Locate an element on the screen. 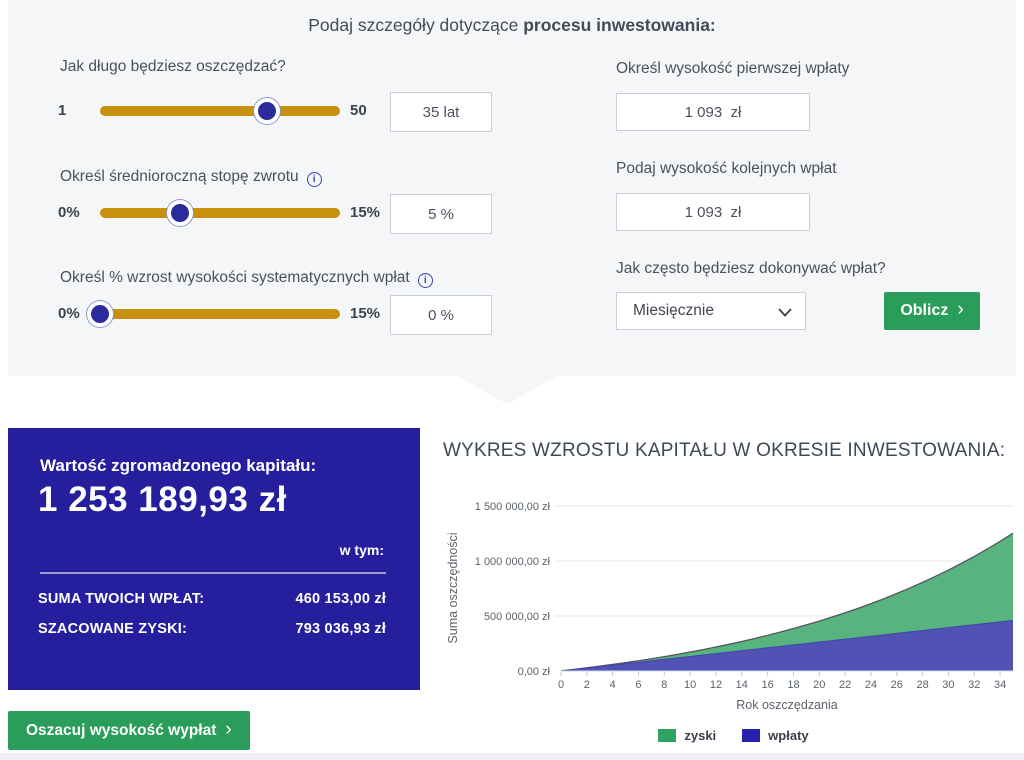  svg-text: 0 is located at coordinates (561, 685).